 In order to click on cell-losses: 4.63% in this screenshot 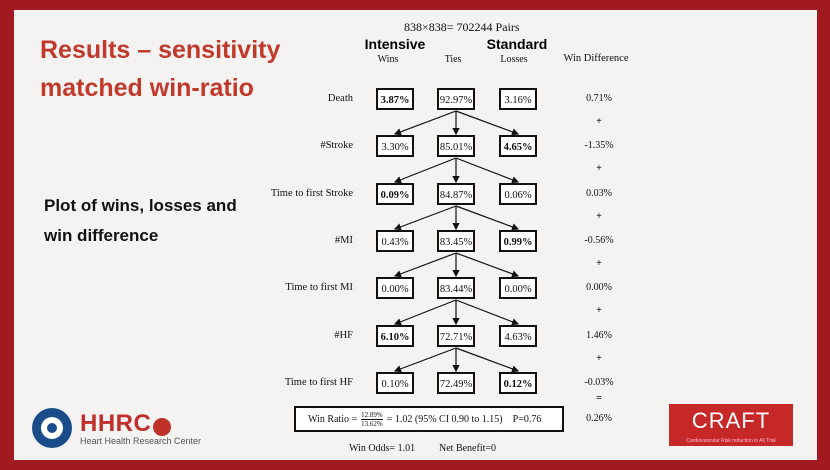, I will do `click(518, 336)`.